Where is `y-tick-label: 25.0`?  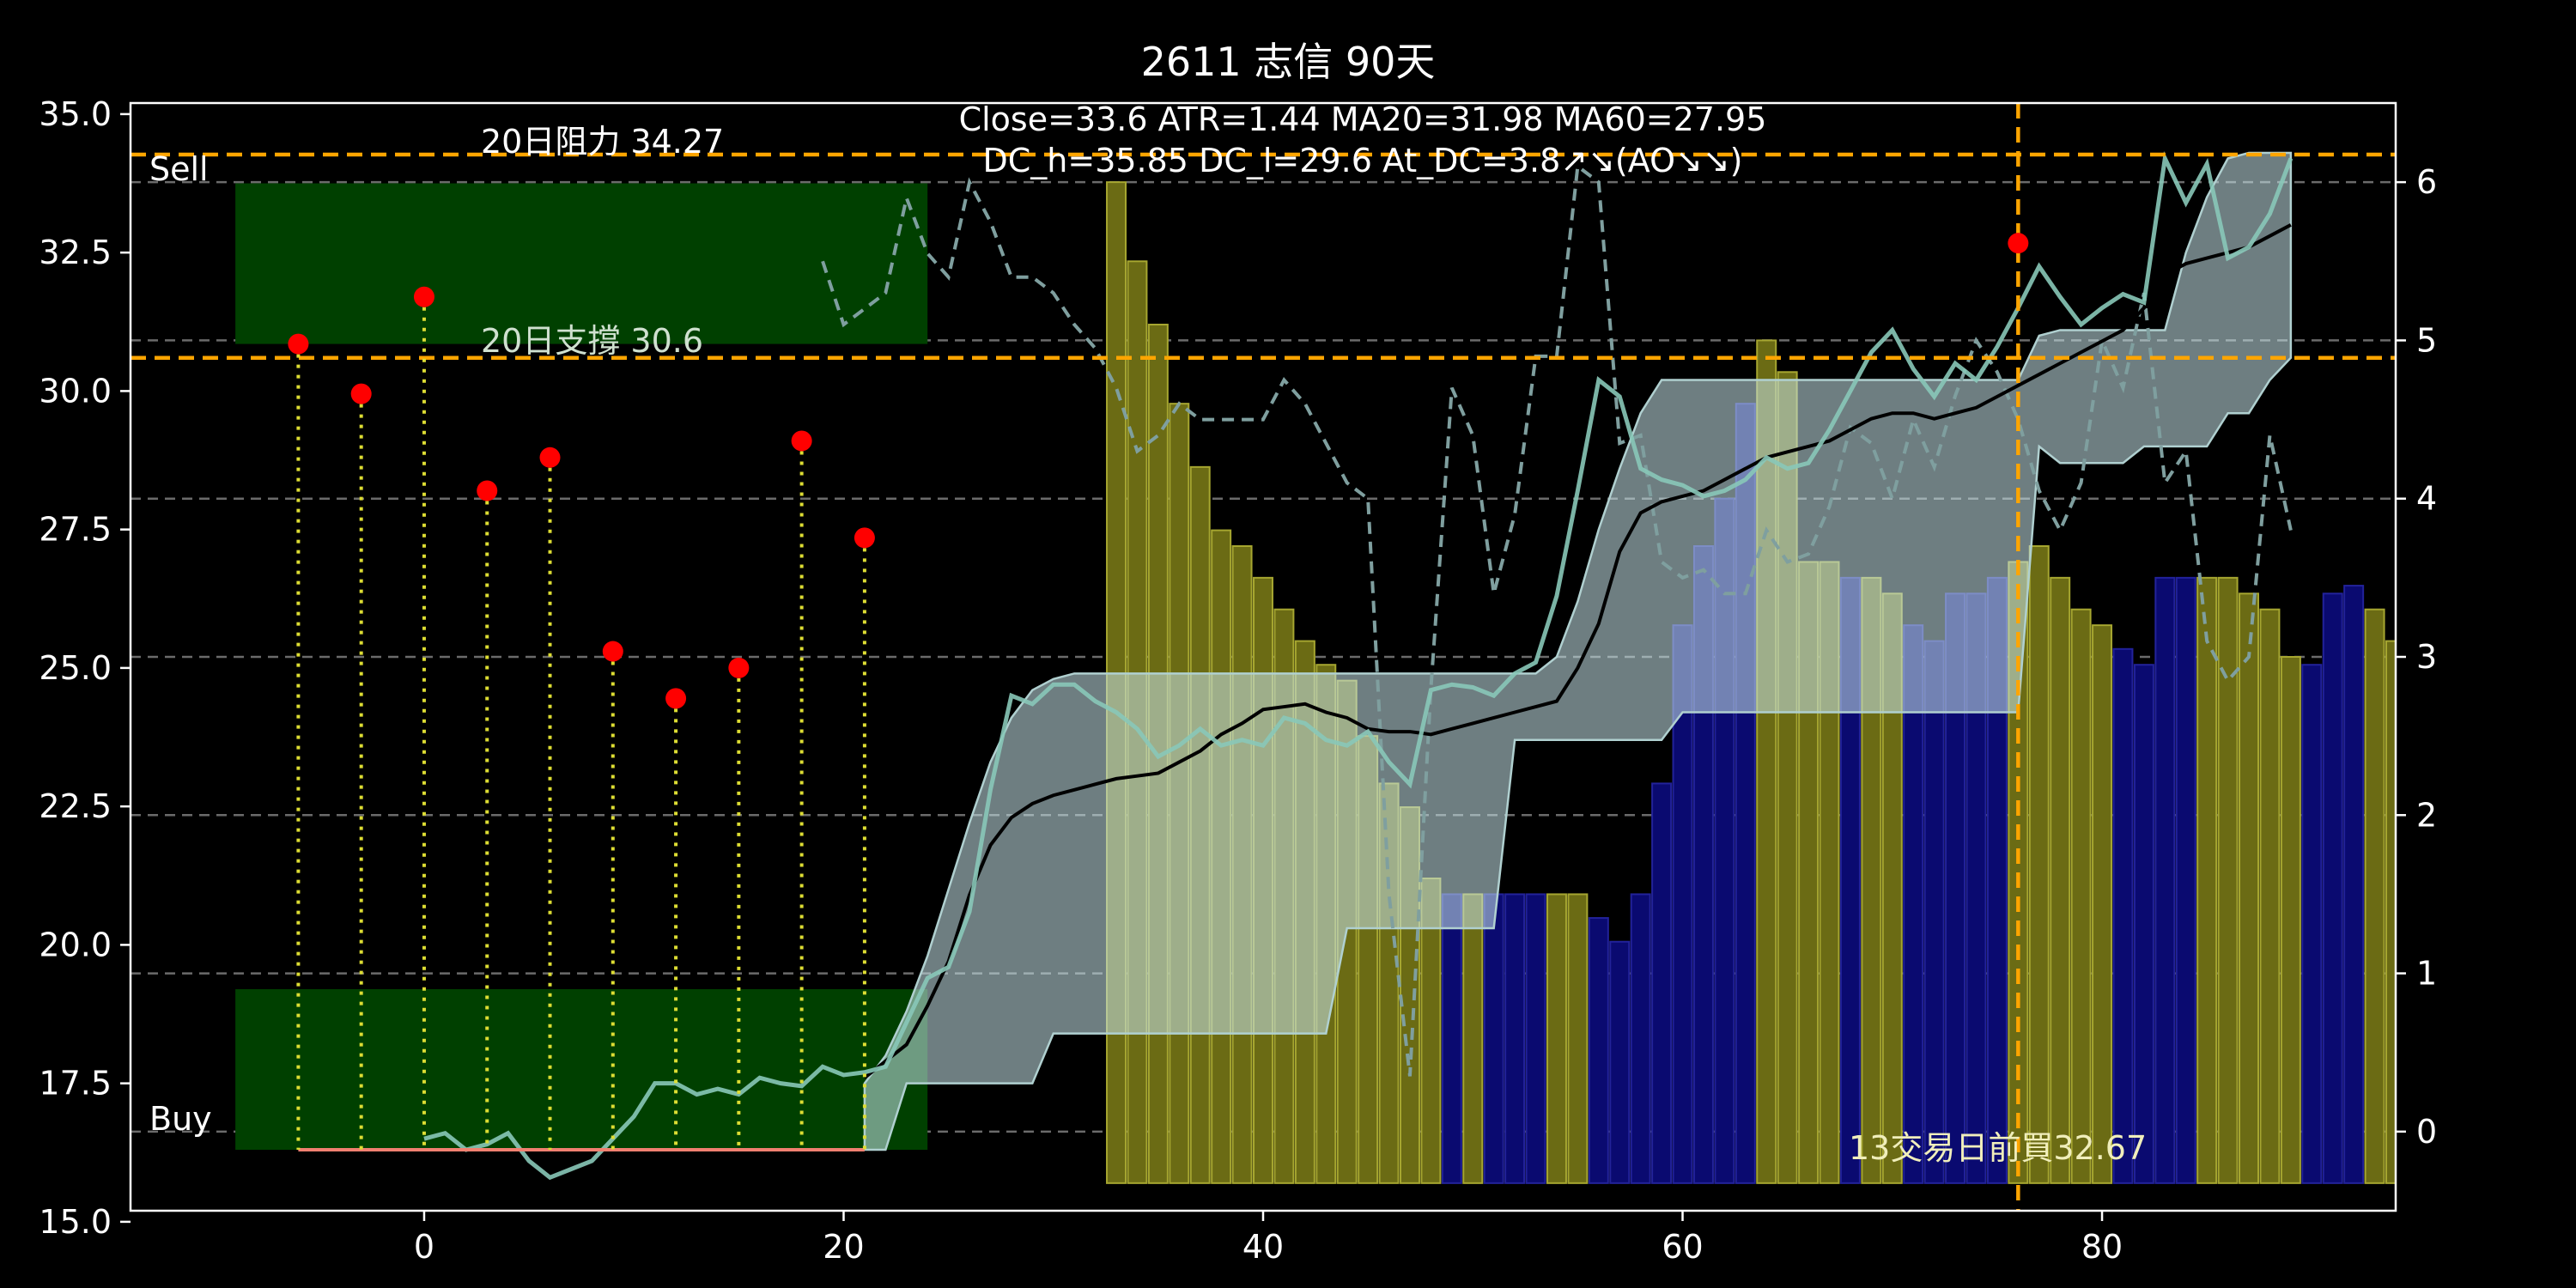 y-tick-label: 25.0 is located at coordinates (75, 668).